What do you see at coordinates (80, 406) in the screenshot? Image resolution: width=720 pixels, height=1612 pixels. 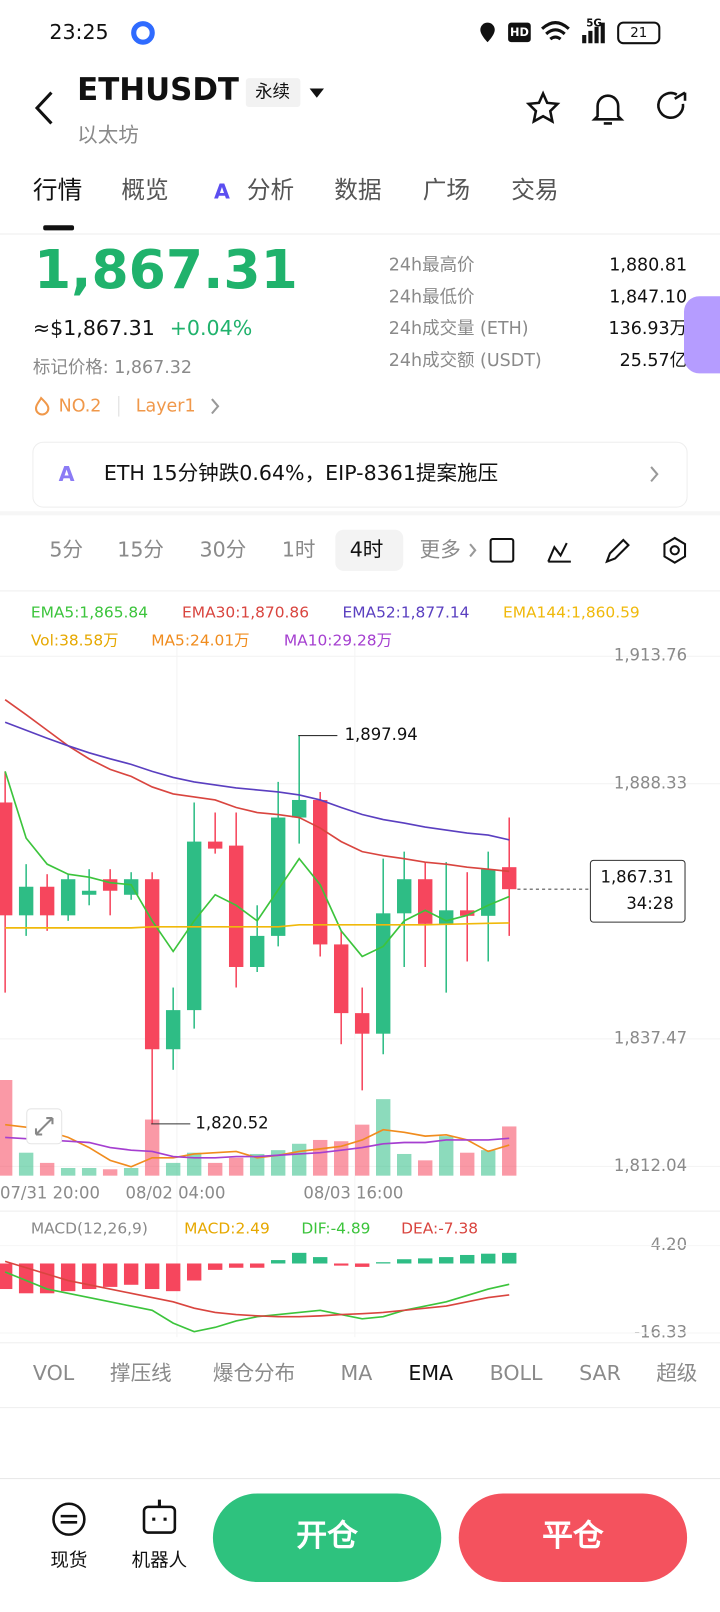 I see `rank: NO.2` at bounding box center [80, 406].